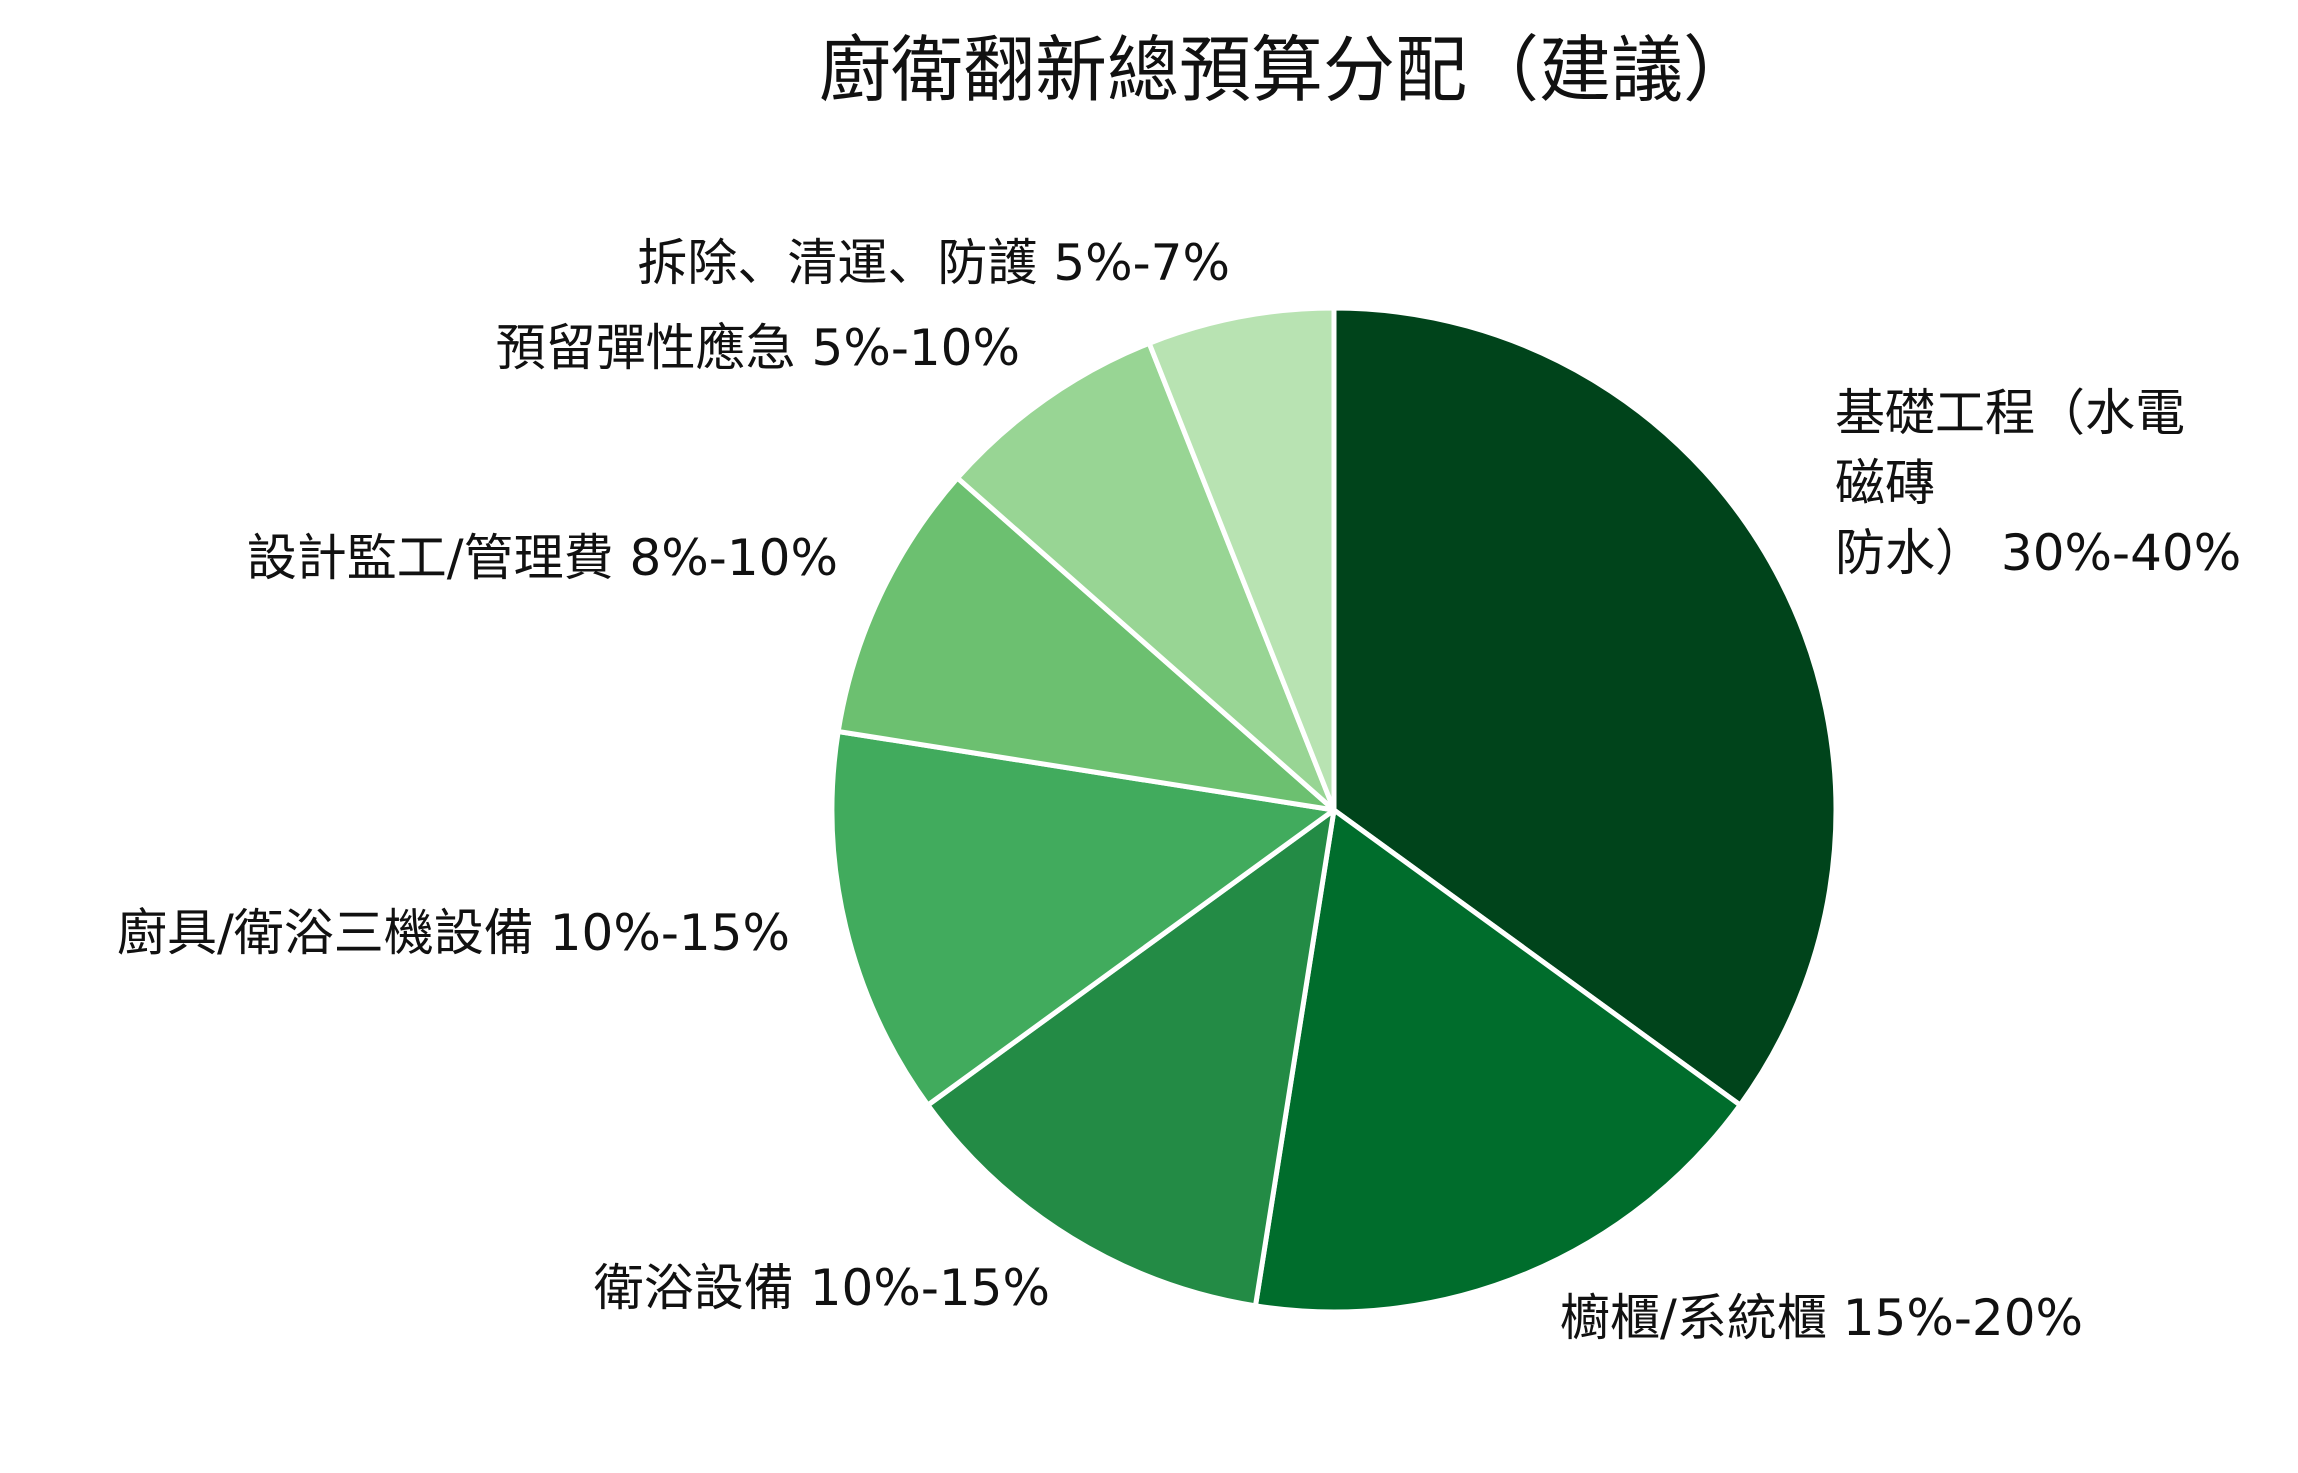  I want to click on pie-slice-label-4: 廚具/衛浴三機設備 10%-15%, so click(453, 933).